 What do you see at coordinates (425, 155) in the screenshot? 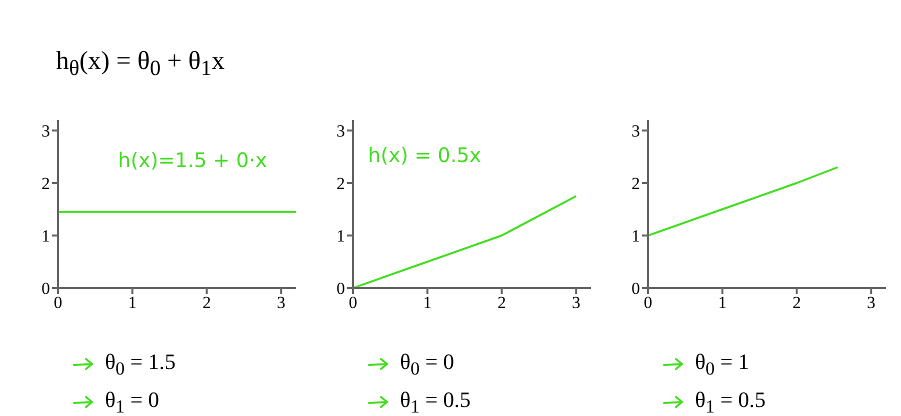
I see `annotation: h(x) = 0.5x` at bounding box center [425, 155].